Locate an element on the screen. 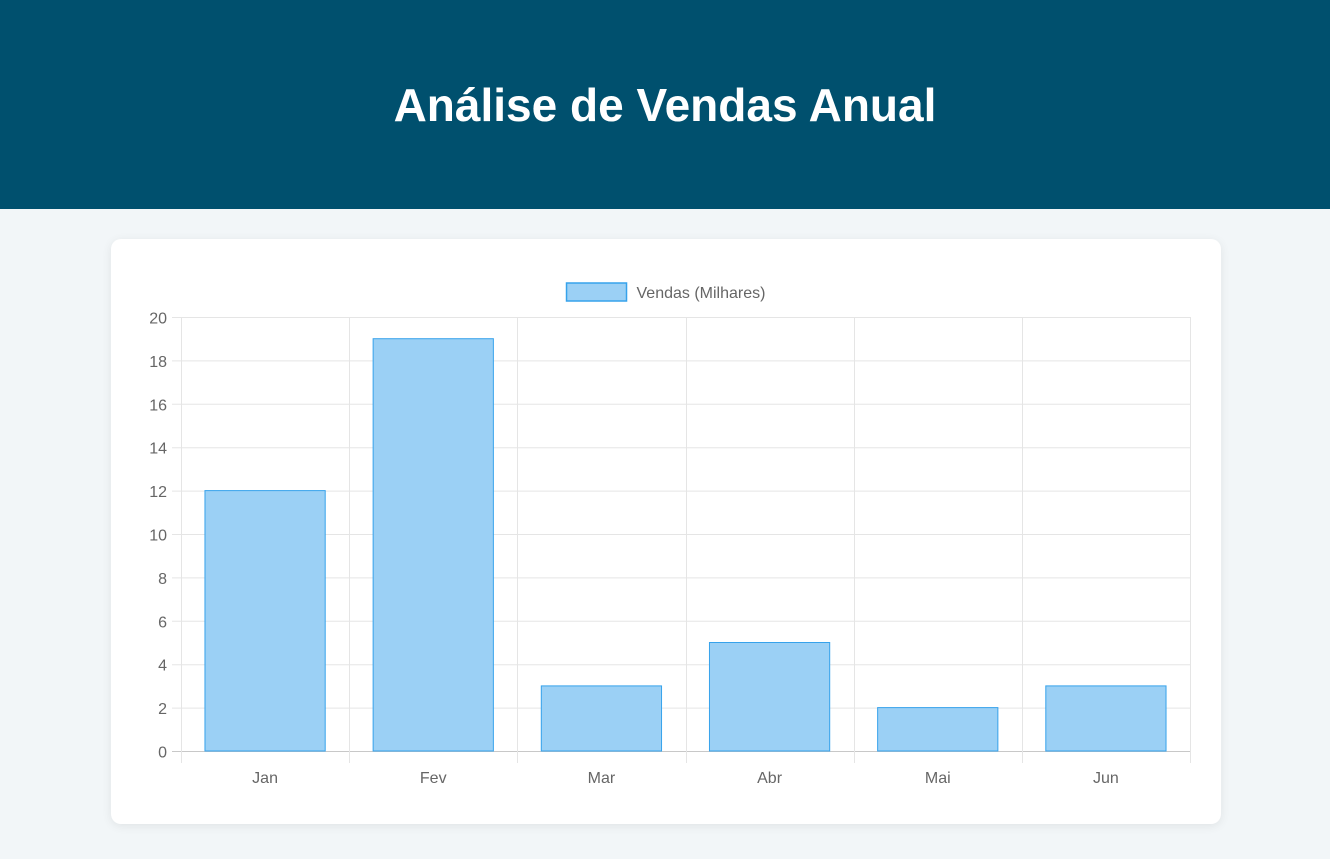 The width and height of the screenshot is (1330, 859). page-title: Análise de Vendas Anual is located at coordinates (665, 104).